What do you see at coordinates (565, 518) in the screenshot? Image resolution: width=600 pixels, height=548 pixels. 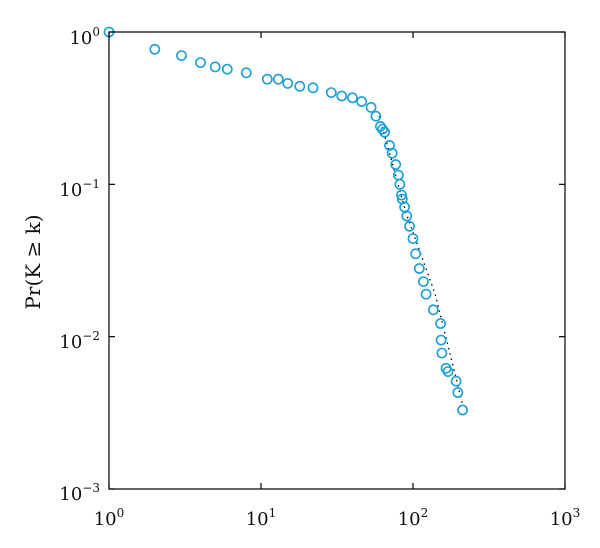 I see `x-tick-label-4: 10³` at bounding box center [565, 518].